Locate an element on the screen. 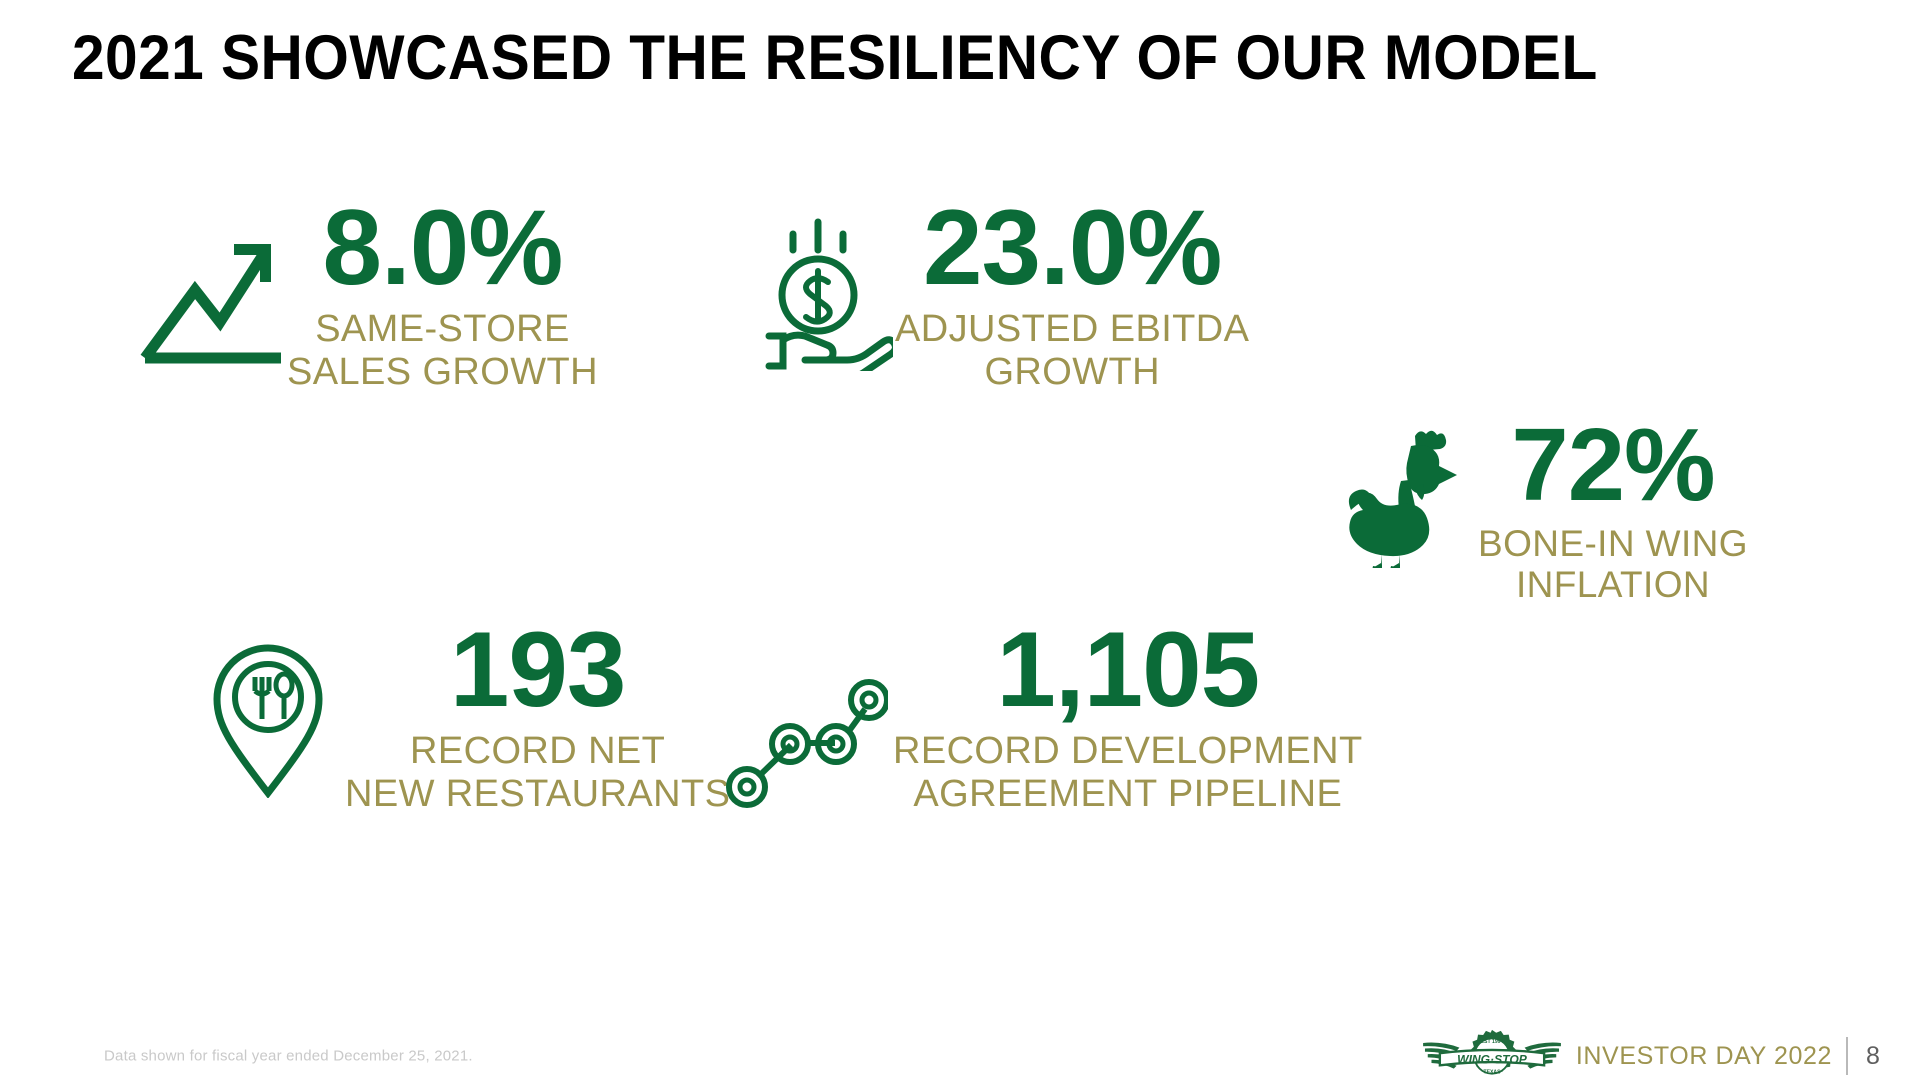  stat-card-adjusted-ebitda-growth: 23.0% ADJUSTED EBITDA GROWTH is located at coordinates (995, 290).